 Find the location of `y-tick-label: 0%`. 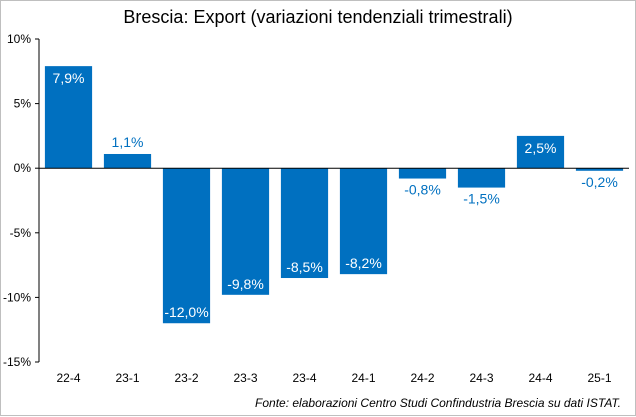

y-tick-label: 0% is located at coordinates (23, 168).